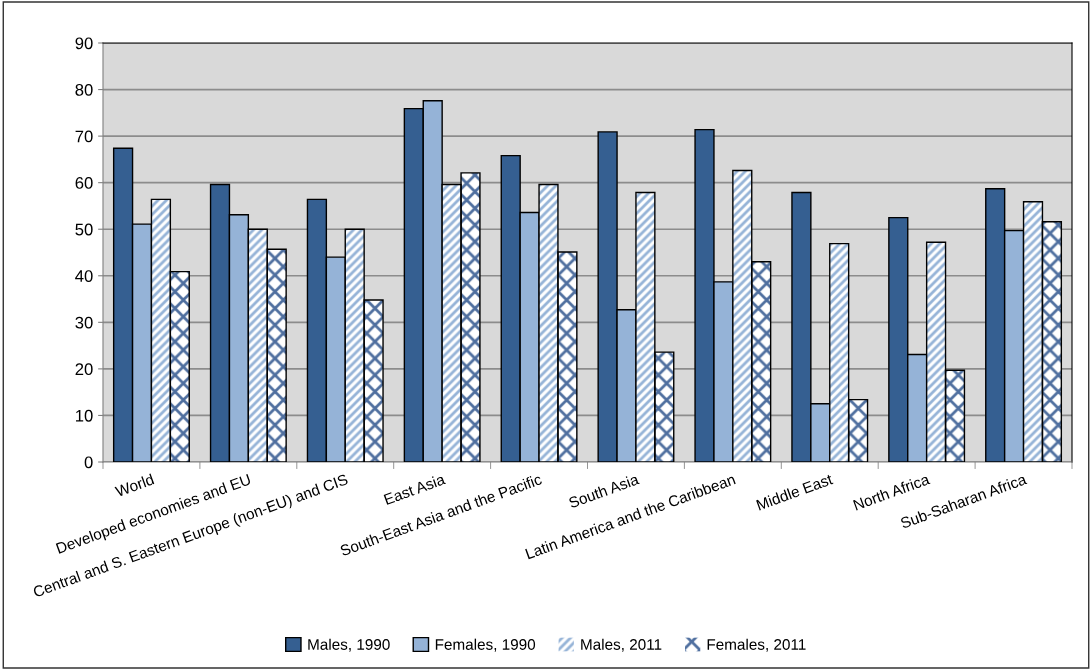 Image resolution: width=1092 pixels, height=670 pixels. I want to click on y-tick-label: 70, so click(84, 136).